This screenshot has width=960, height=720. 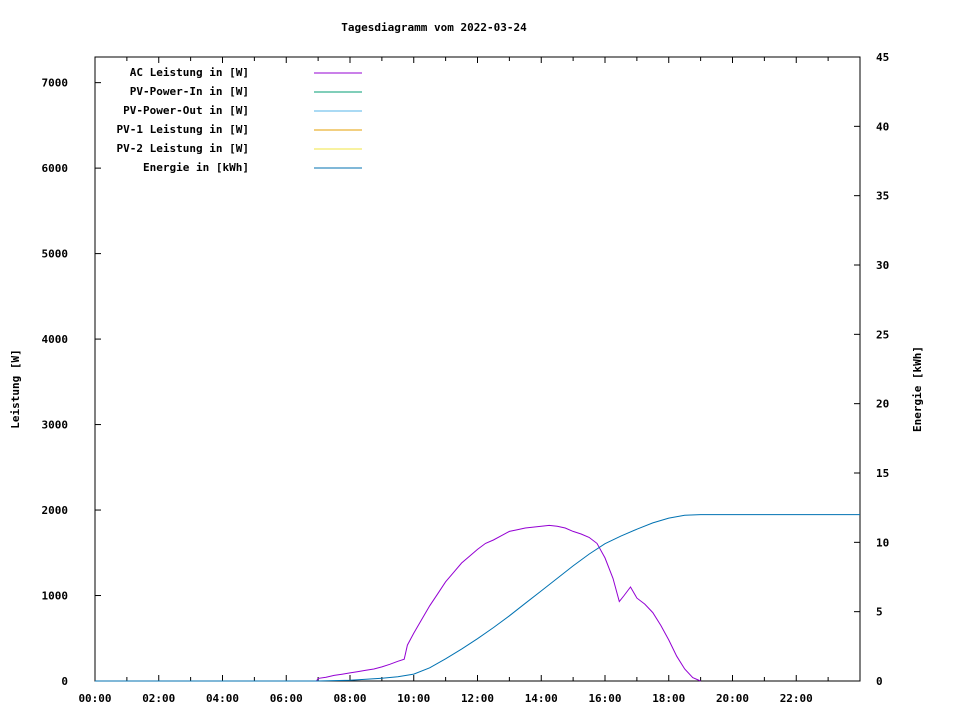 I want to click on x-tick-label: 20:00, so click(x=732, y=698).